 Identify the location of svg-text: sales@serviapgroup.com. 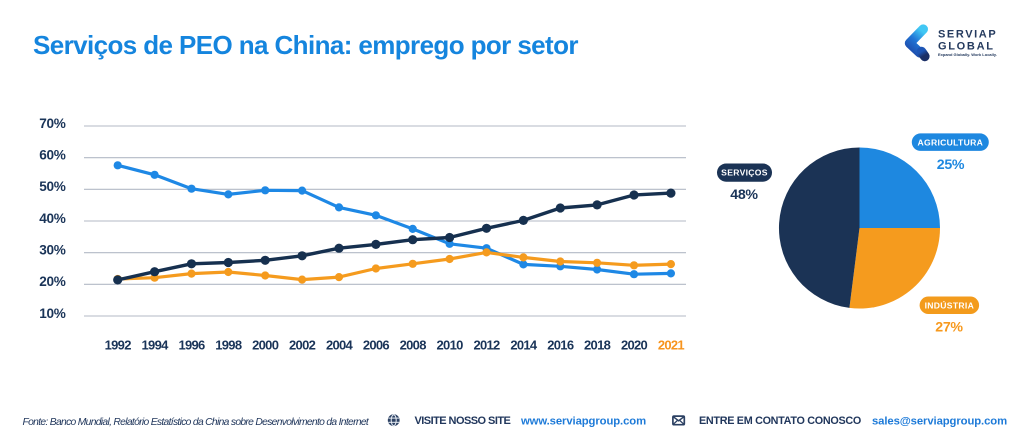
(939, 422).